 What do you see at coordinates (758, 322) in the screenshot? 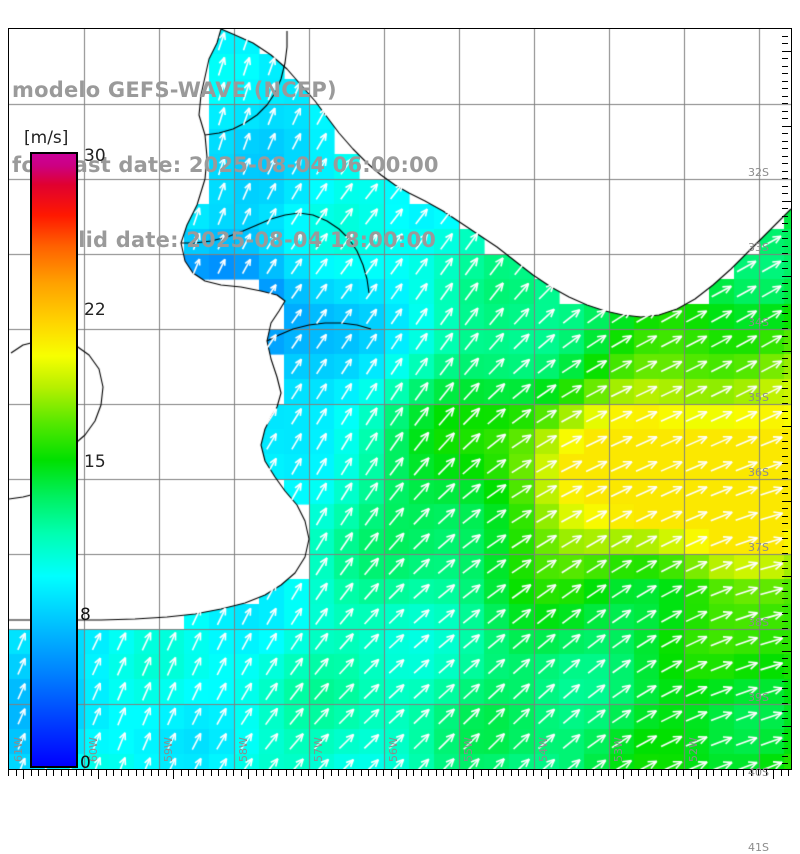
I see `y-axis-label: 34S` at bounding box center [758, 322].